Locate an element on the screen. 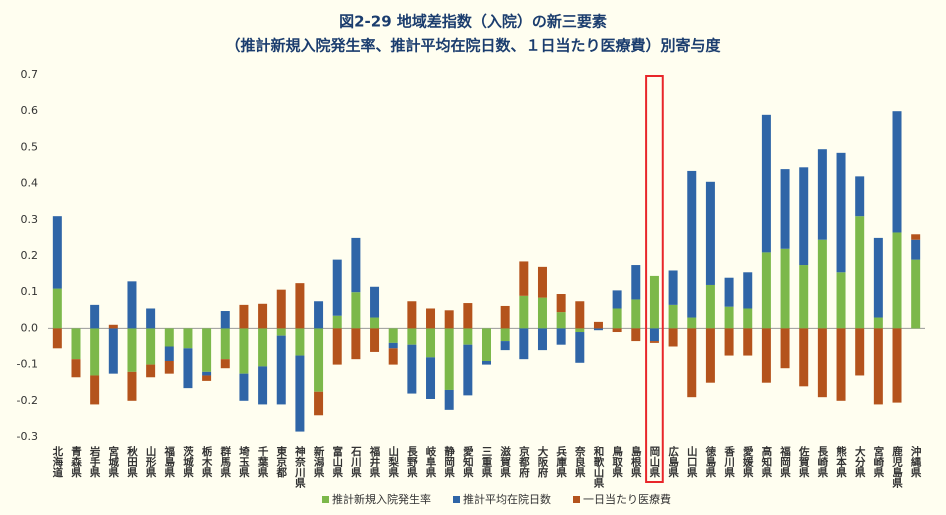  x-tick-label: 佐賀県 is located at coordinates (804, 461).